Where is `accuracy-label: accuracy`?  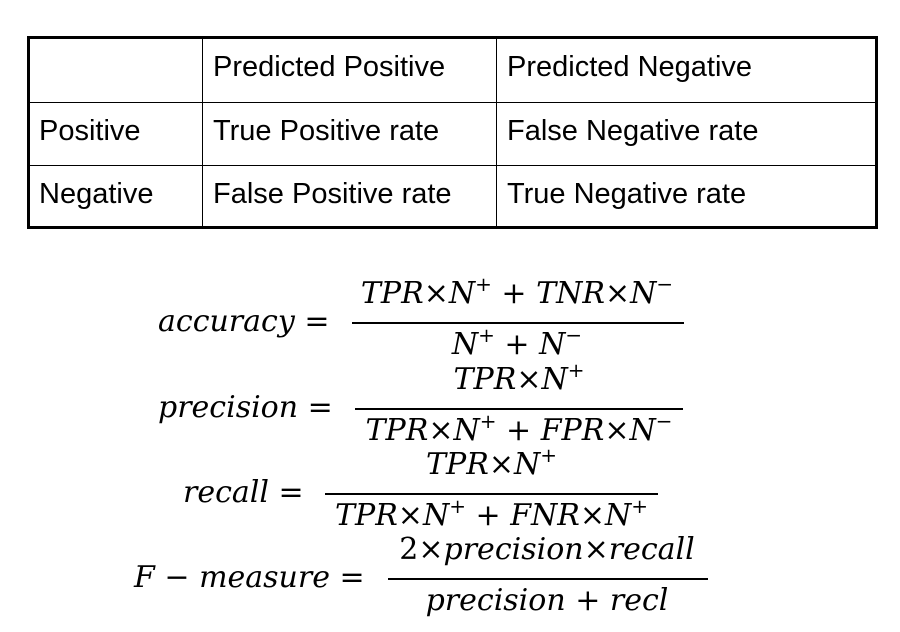 accuracy-label: accuracy is located at coordinates (226, 321).